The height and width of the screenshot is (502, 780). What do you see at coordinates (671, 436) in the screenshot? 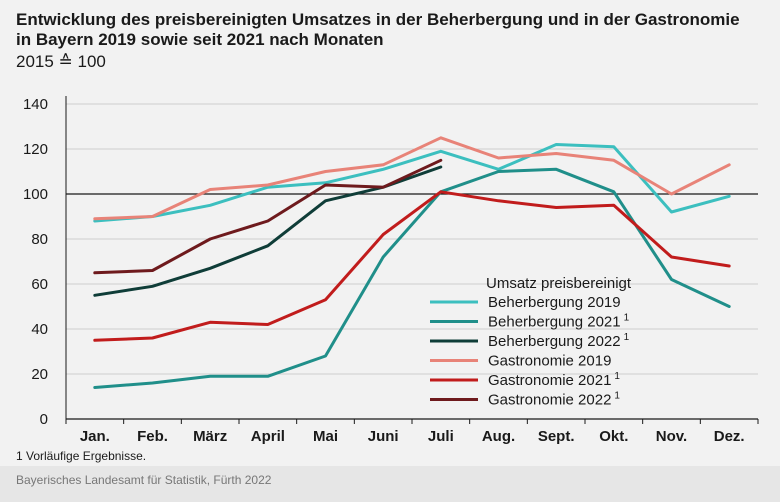
I see `x-tick-label: Nov.` at bounding box center [671, 436].